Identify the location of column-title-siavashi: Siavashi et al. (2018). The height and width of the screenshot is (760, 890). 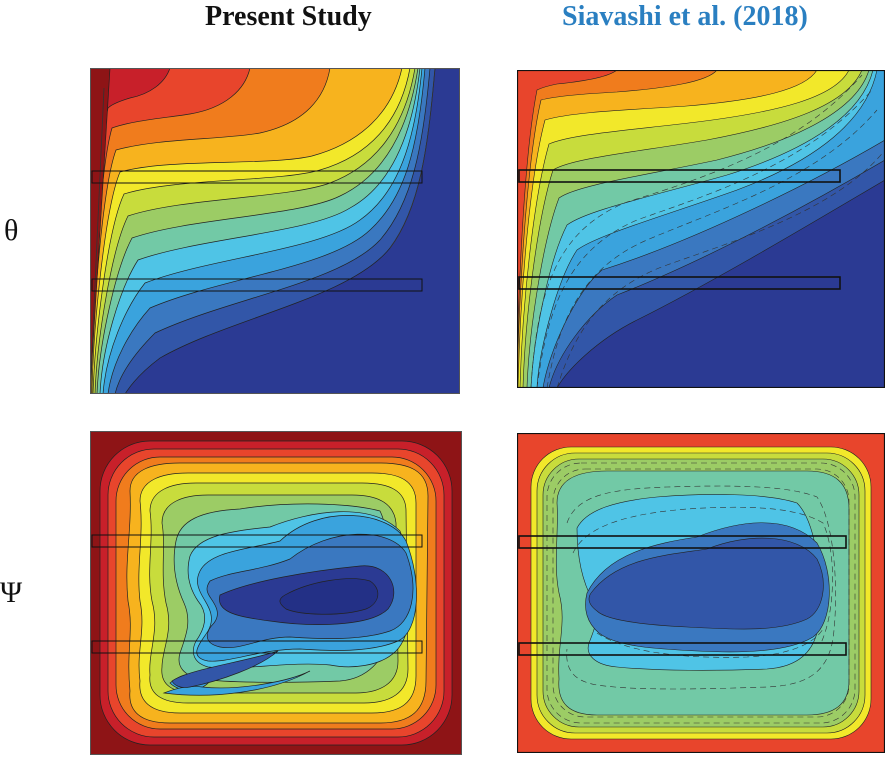
(685, 16).